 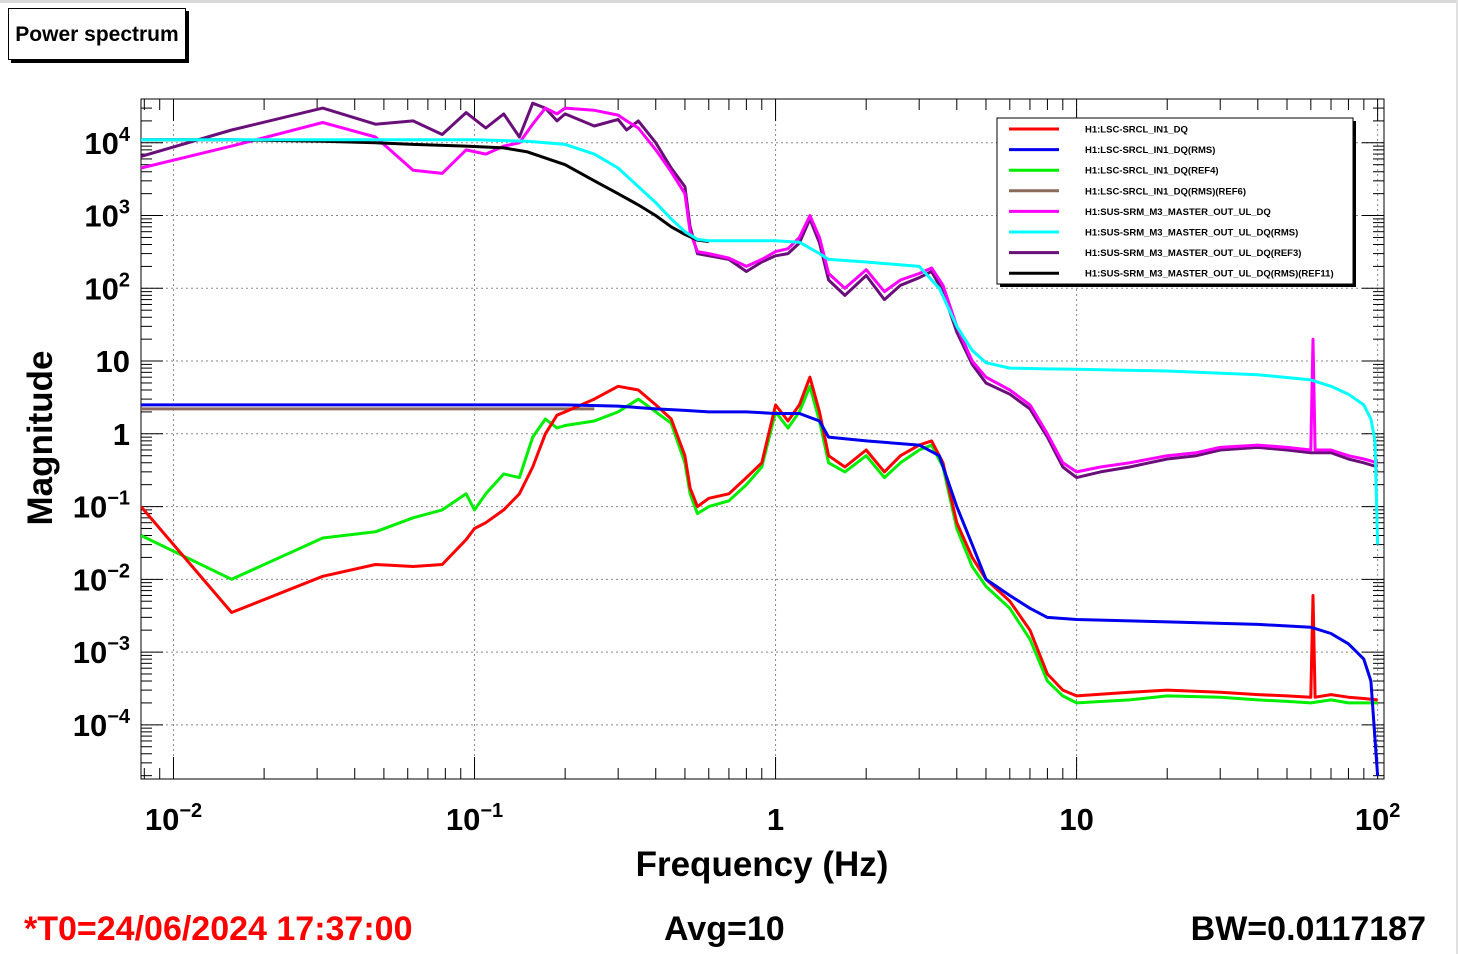 I want to click on legend-entry-label: H1:SUS-SRM_M3_MASTER_OUT_UL_DQ, so click(x=1178, y=212).